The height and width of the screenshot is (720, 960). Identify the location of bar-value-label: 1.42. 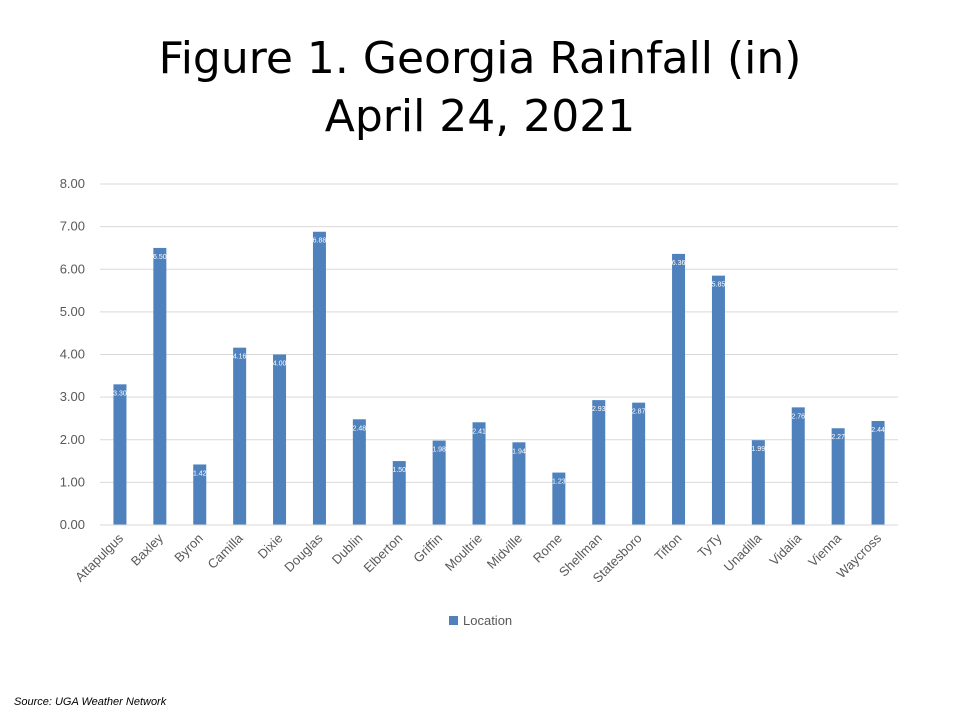
(200, 473).